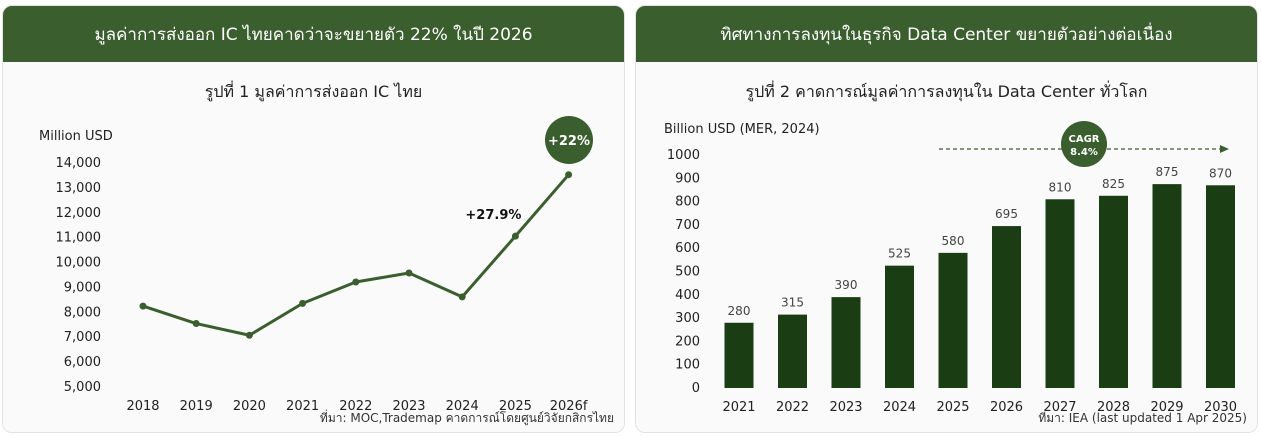 The height and width of the screenshot is (436, 1261). Describe the element at coordinates (1006, 407) in the screenshot. I see `x-tick-label: 2026` at that location.